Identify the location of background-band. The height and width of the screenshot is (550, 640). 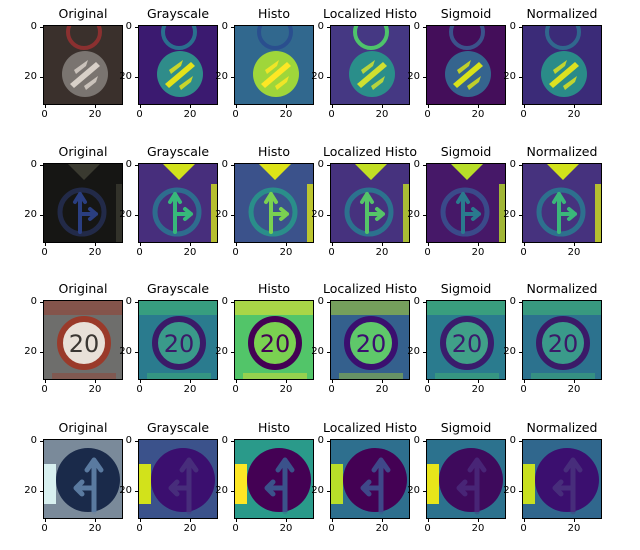
(466, 308).